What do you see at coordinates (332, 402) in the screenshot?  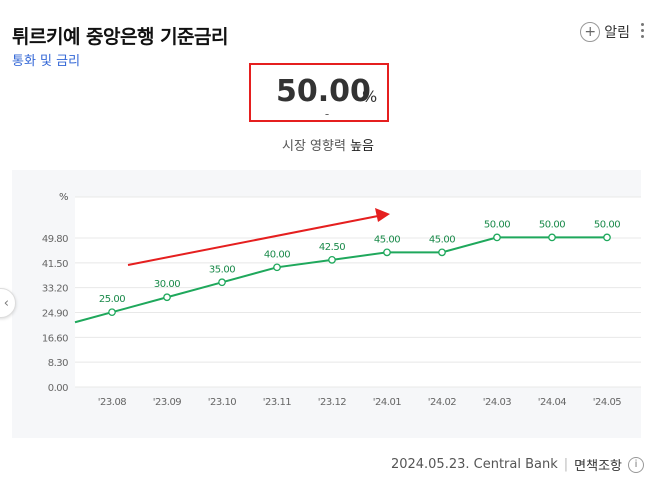 I see `x-tick-label: '23.12` at bounding box center [332, 402].